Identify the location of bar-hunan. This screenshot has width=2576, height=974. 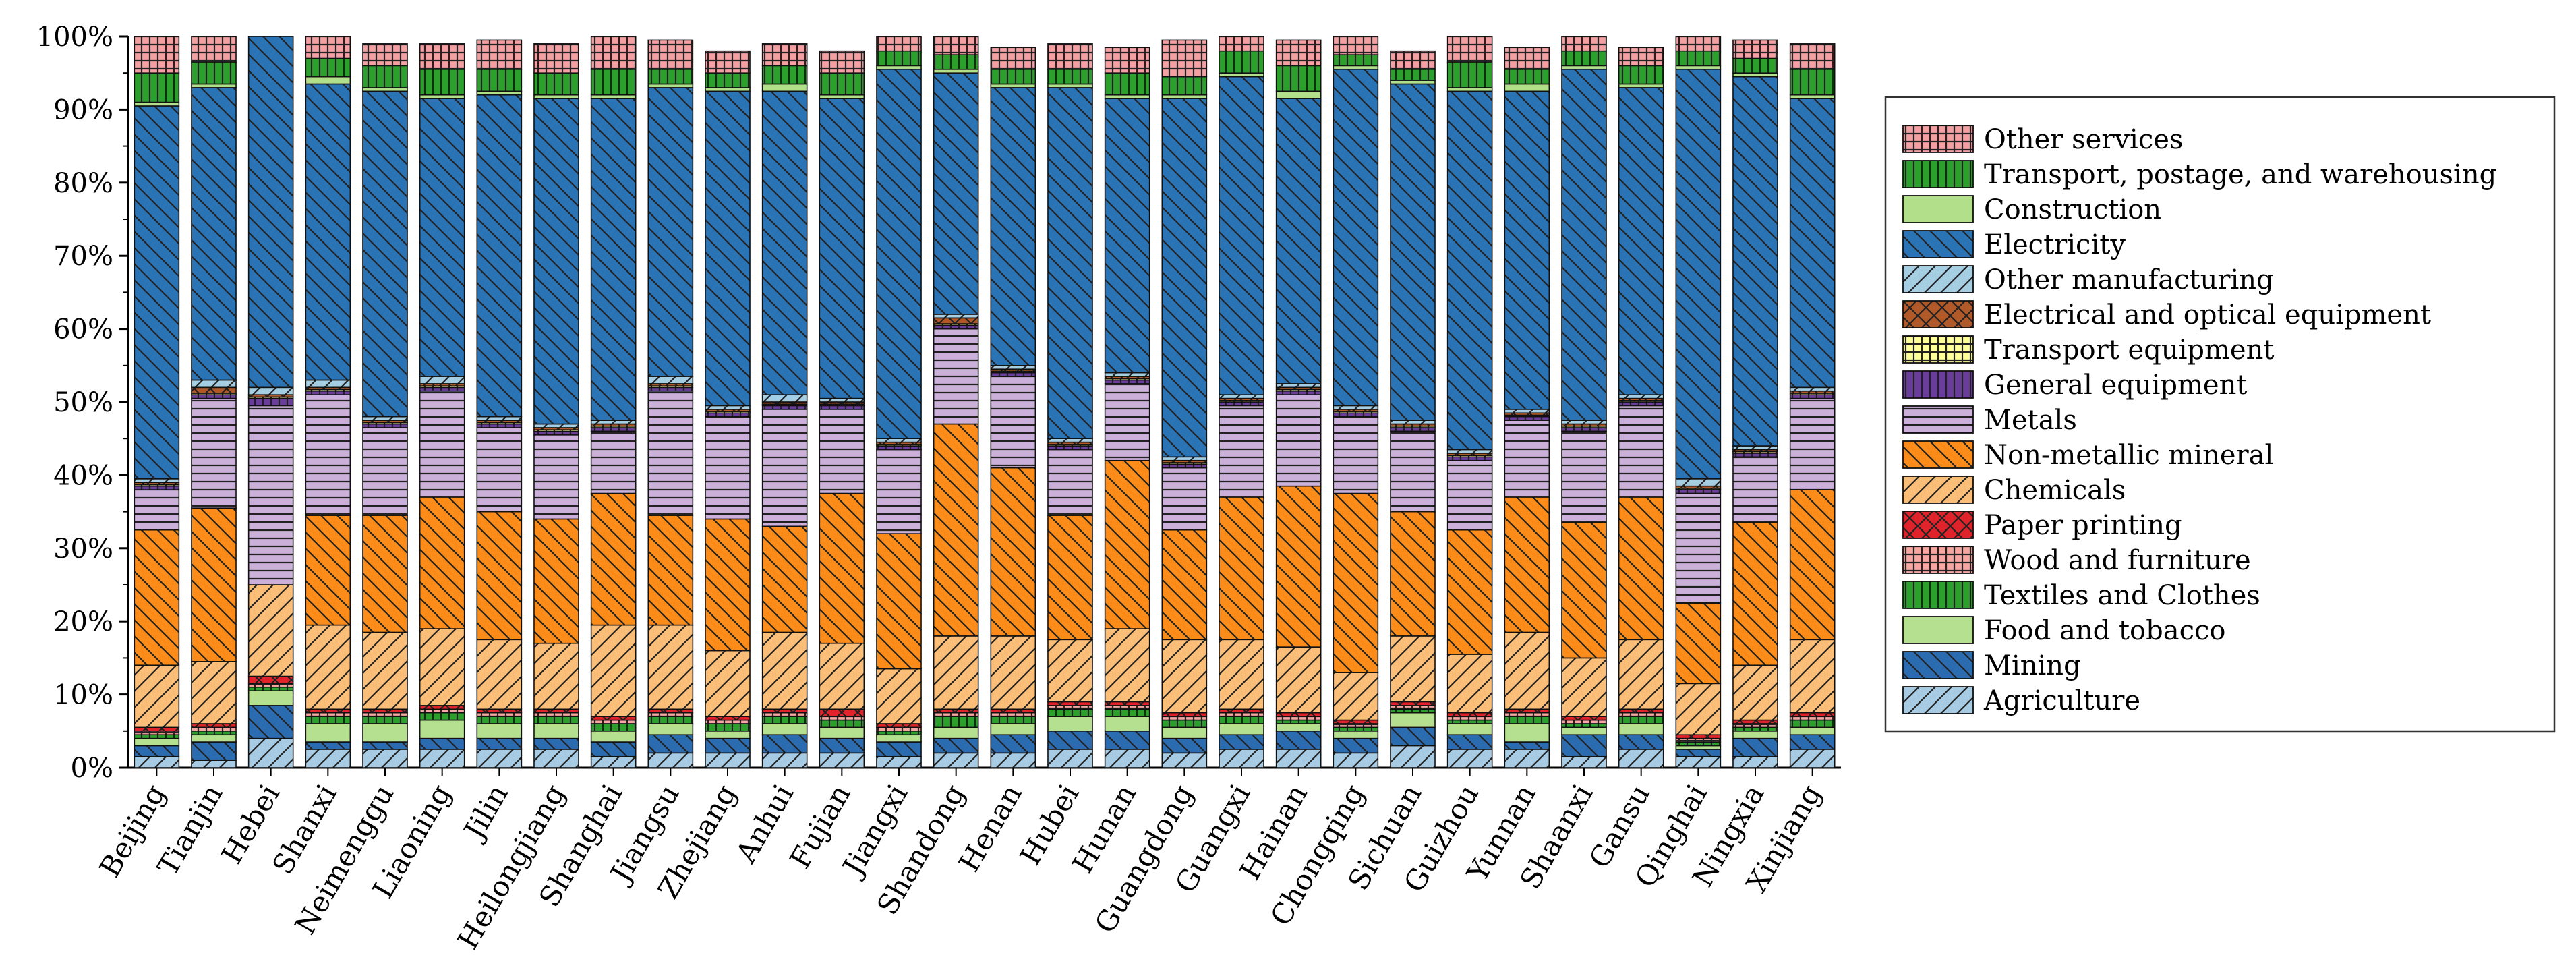
(1127, 407).